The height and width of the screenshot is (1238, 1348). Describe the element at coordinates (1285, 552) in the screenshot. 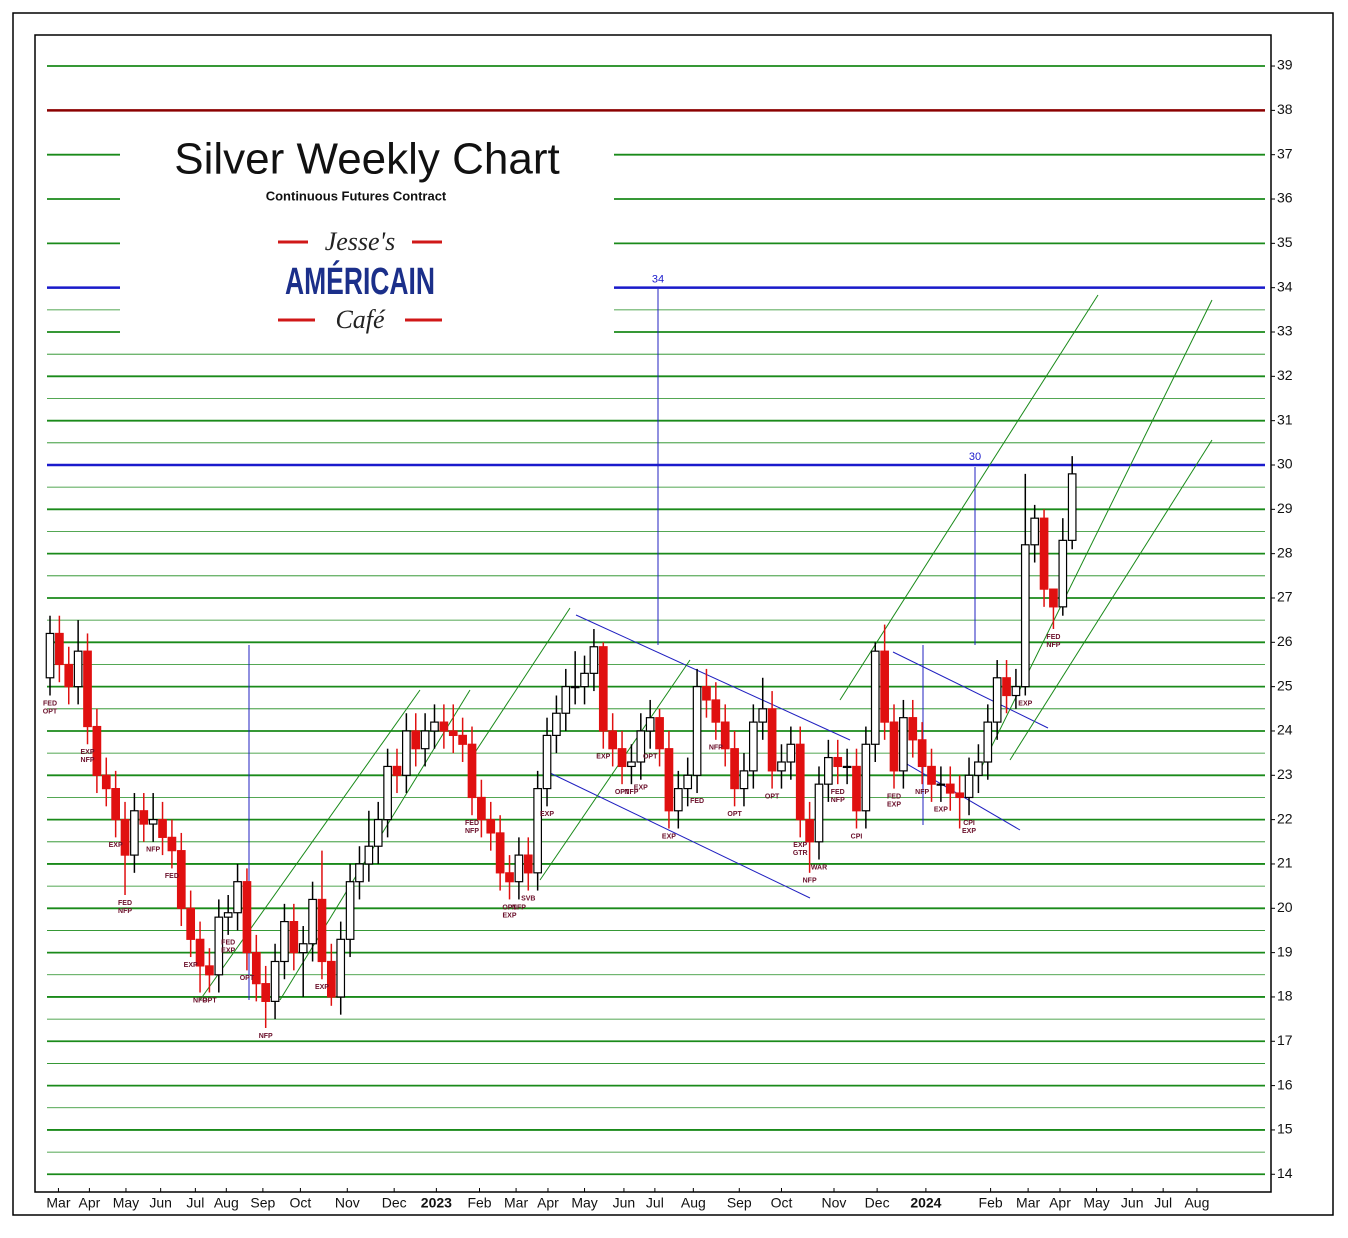

I see `y-tick-label: 28` at that location.